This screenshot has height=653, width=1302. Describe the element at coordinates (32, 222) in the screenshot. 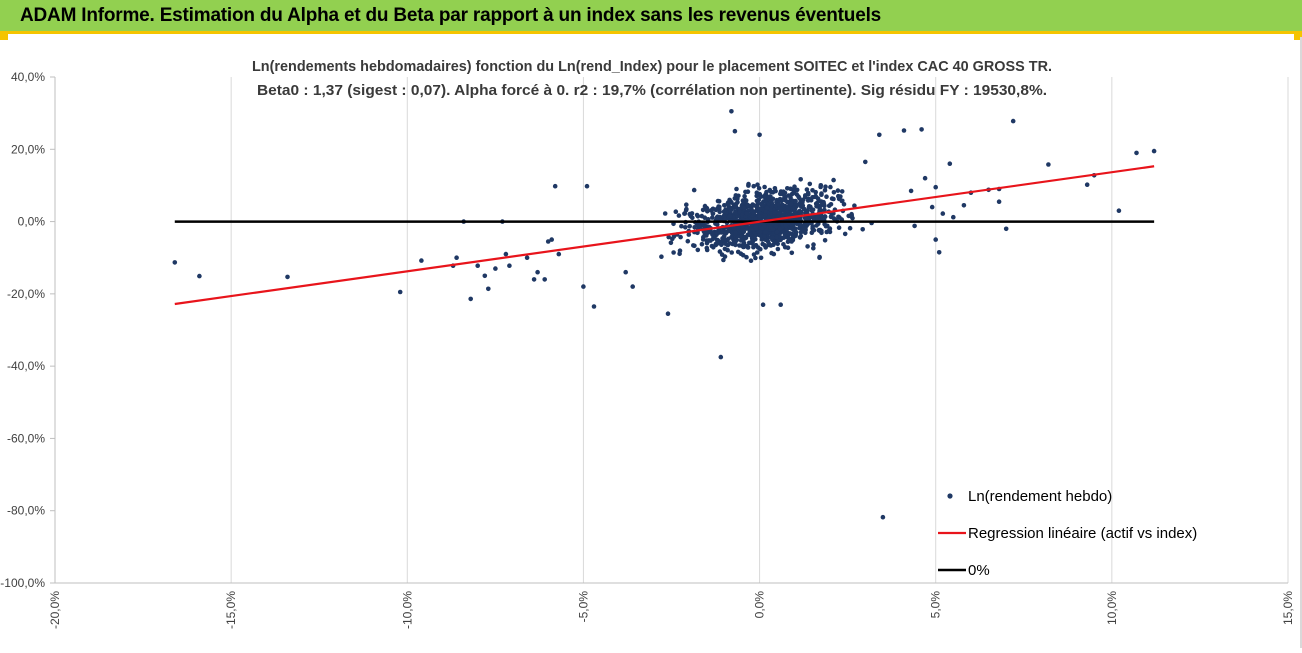

I see `y-tick-label: 0,0%` at that location.